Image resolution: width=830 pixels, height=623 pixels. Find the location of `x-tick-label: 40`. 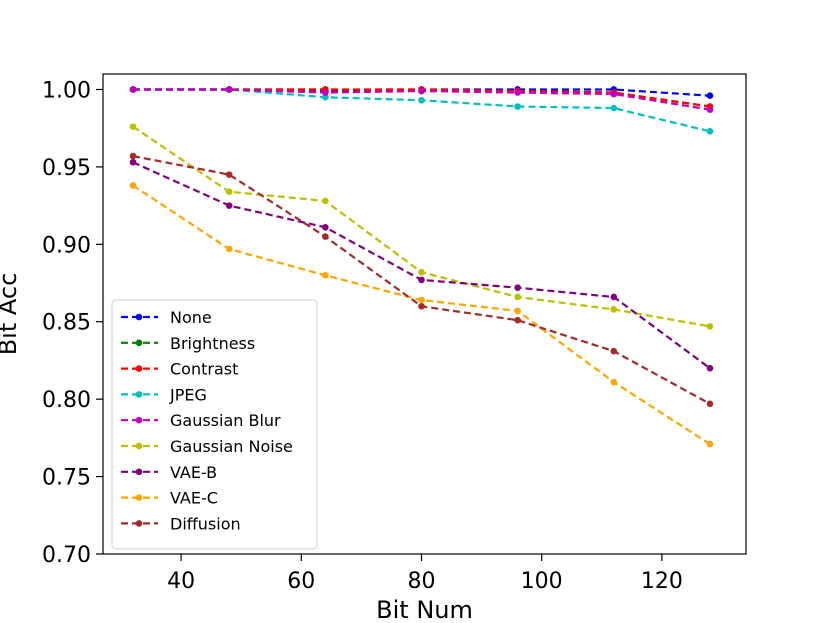

x-tick-label: 40 is located at coordinates (181, 581).